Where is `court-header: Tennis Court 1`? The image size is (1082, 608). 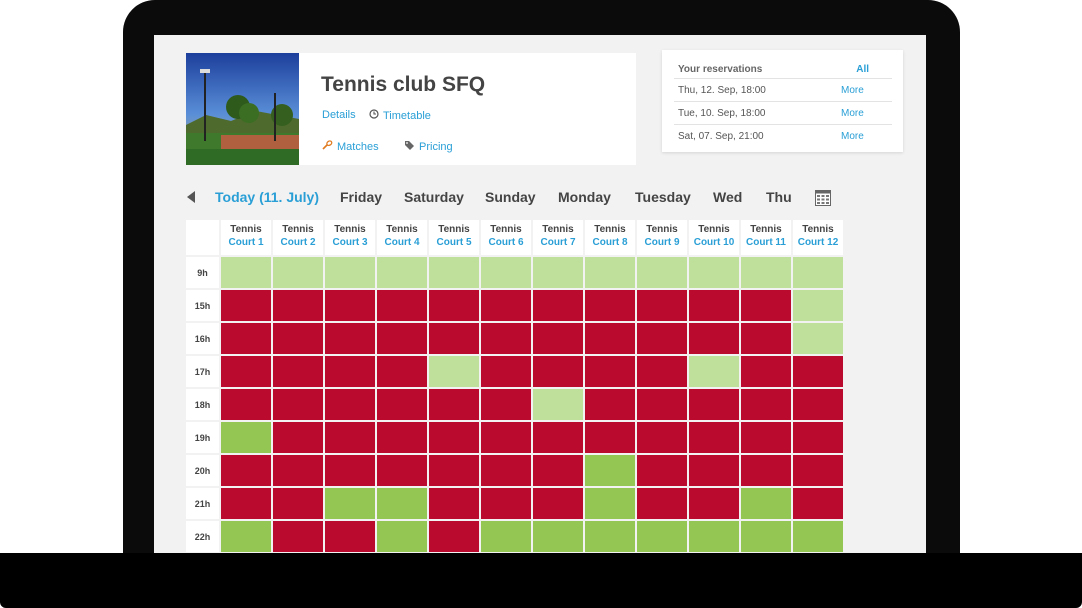
court-header: Tennis Court 1 is located at coordinates (246, 237).